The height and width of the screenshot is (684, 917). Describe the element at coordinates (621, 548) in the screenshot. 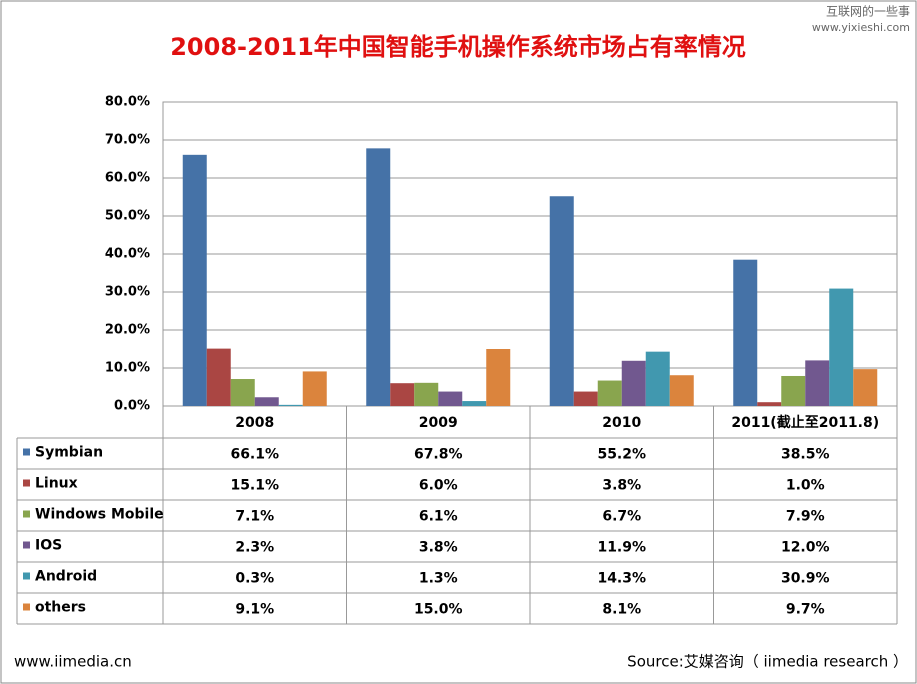

I see `value-label: 11.9%` at that location.